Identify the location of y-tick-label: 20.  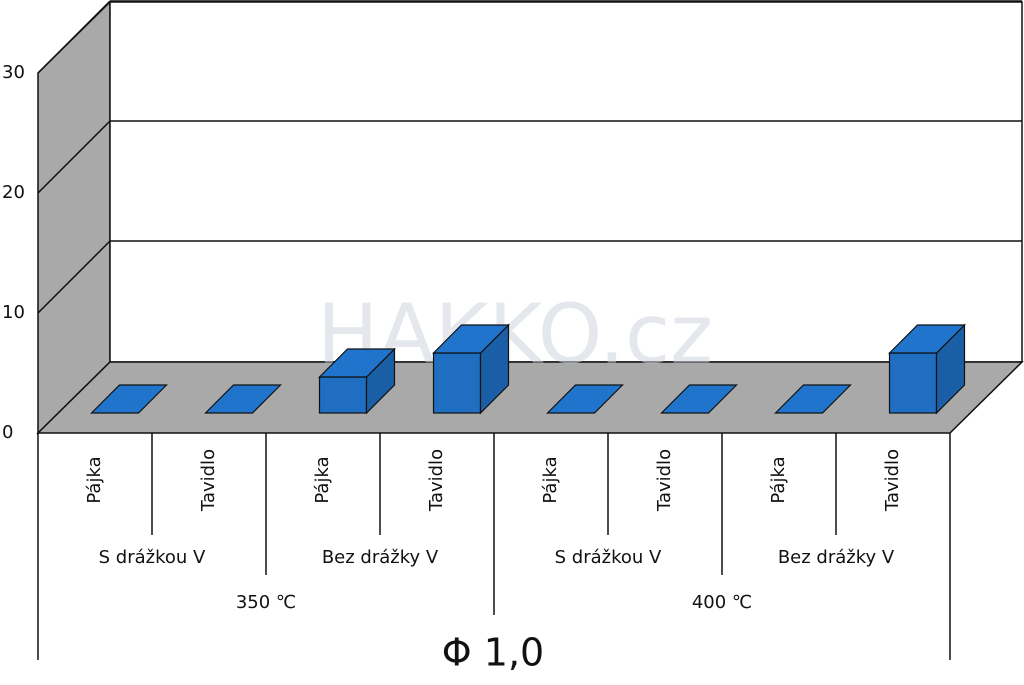
(13, 192).